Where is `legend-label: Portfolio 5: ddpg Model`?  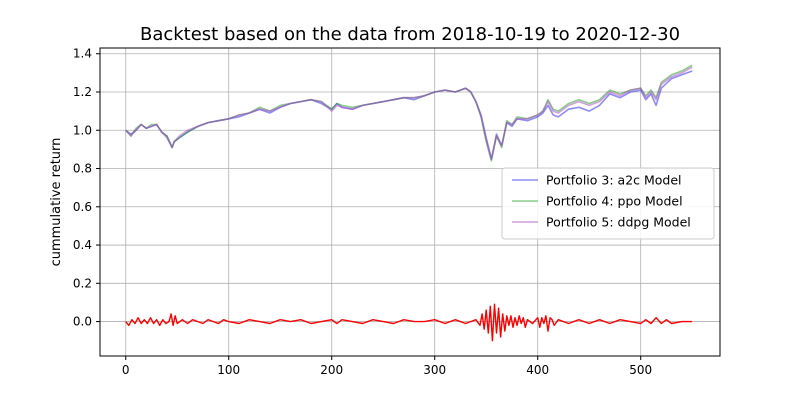
legend-label: Portfolio 5: ddpg Model is located at coordinates (618, 222).